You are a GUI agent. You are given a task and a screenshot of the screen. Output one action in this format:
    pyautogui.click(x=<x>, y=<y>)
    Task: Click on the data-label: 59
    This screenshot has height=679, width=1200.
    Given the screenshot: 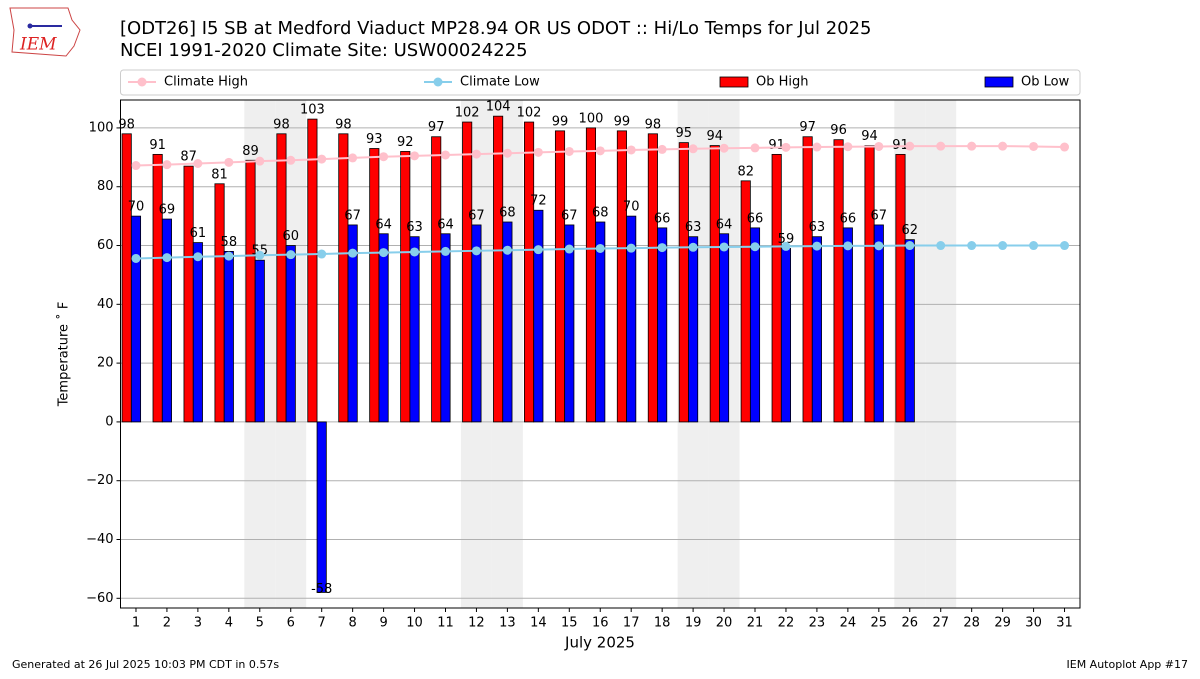 What is the action you would take?
    pyautogui.click(x=786, y=239)
    